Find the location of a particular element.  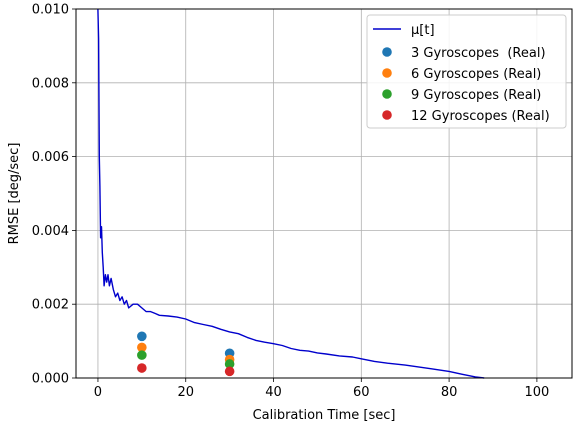

legend-label-mu: μ[t] is located at coordinates (423, 30).